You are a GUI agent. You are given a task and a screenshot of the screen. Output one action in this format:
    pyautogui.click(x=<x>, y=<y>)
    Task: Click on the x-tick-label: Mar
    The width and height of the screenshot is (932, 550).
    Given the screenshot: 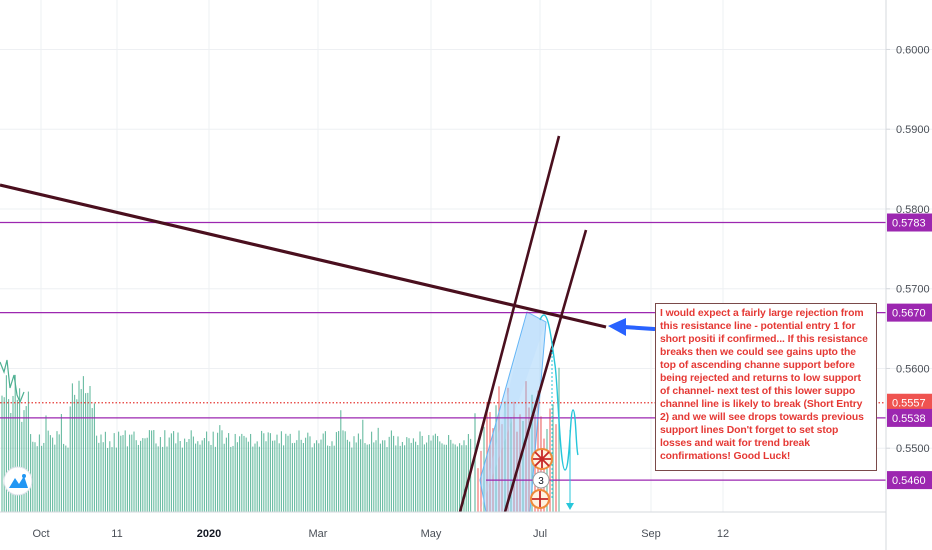 What is the action you would take?
    pyautogui.click(x=318, y=534)
    